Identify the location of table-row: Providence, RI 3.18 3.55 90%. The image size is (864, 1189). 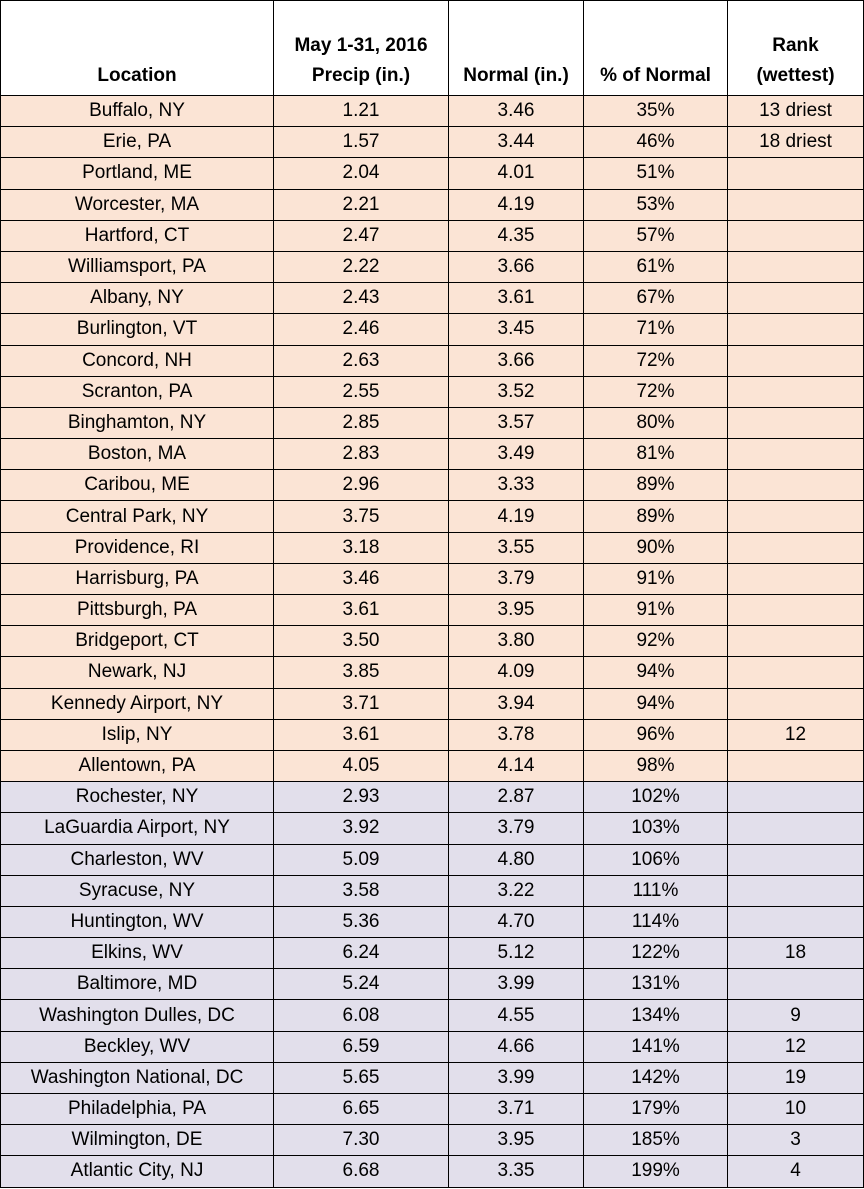
(432, 547).